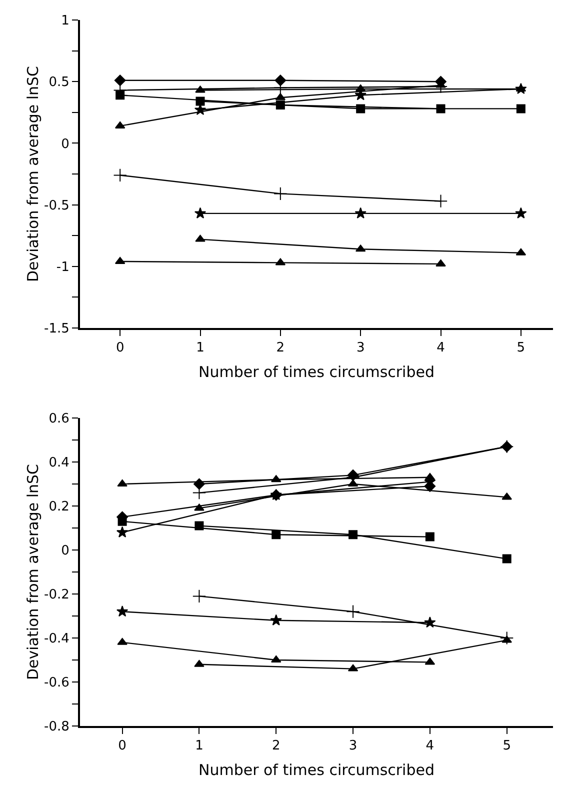  Describe the element at coordinates (59, 463) in the screenshot. I see `y-tick-label: 0.4` at that location.